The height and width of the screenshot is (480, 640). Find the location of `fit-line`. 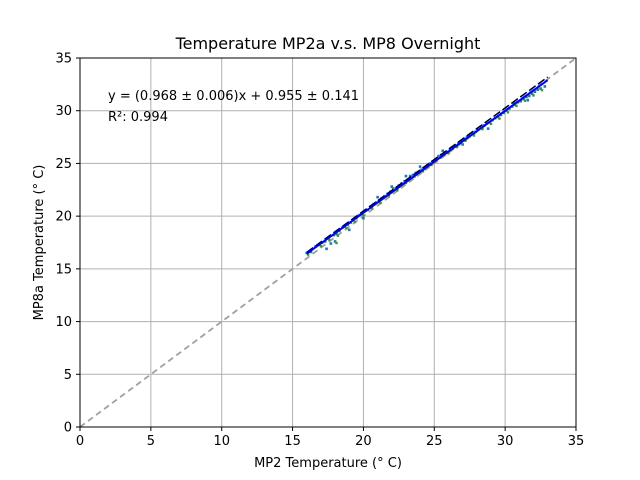

fit-line is located at coordinates (427, 167).